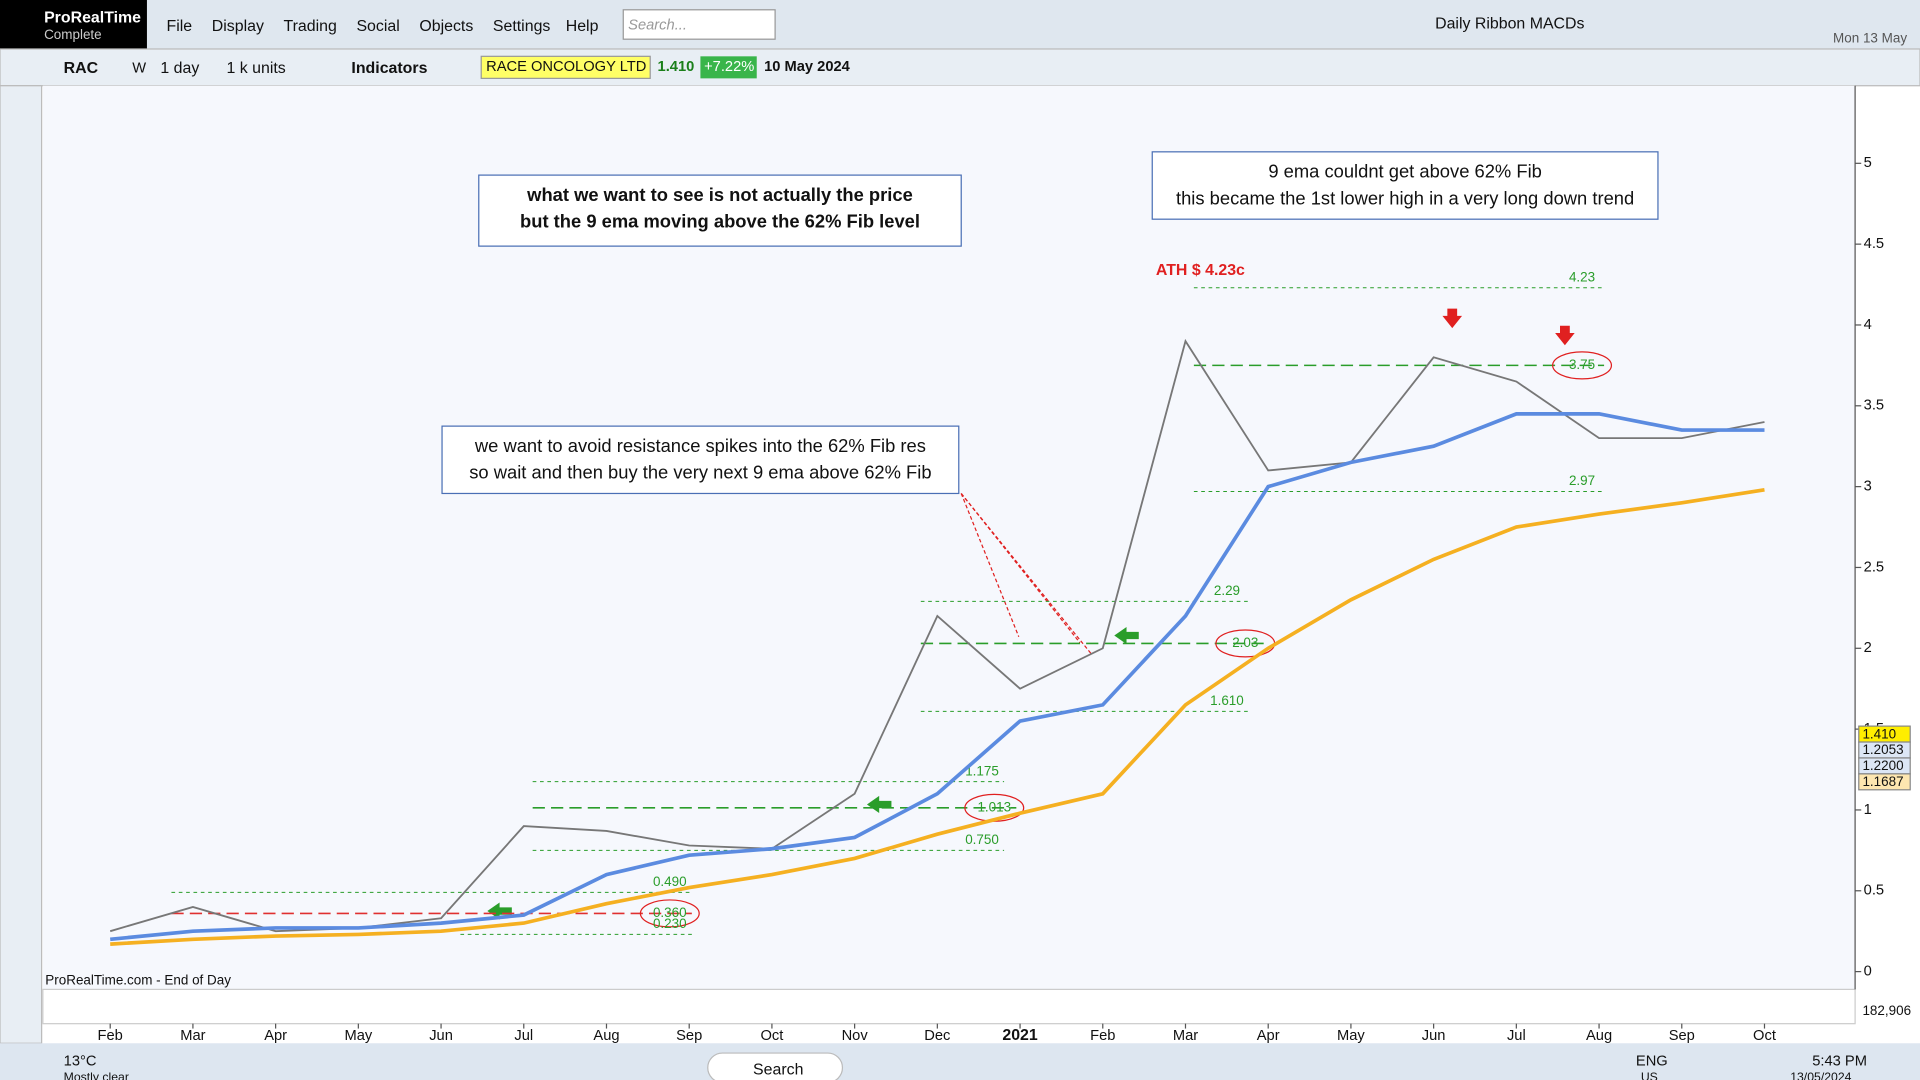 The width and height of the screenshot is (1920, 1080). Describe the element at coordinates (80, 1062) in the screenshot. I see `temperature: 13°C` at that location.